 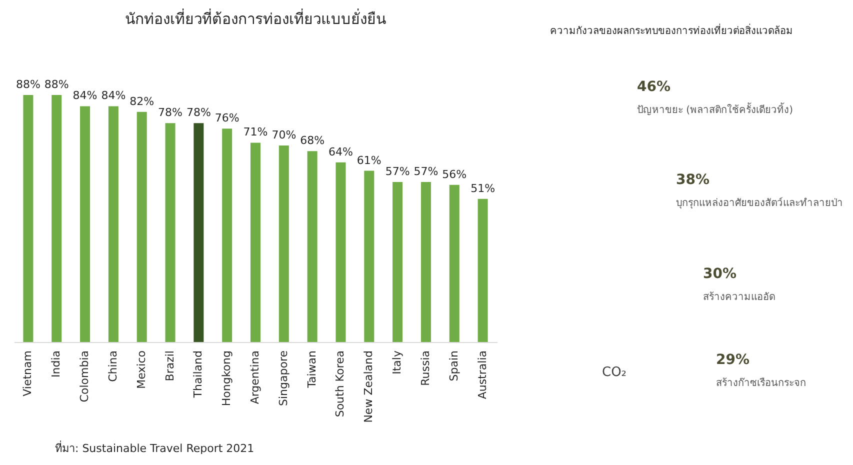 I want to click on text: บุกรุกแหล่งอาศัยของสัตว์และทำลายป่า, so click(x=759, y=203).